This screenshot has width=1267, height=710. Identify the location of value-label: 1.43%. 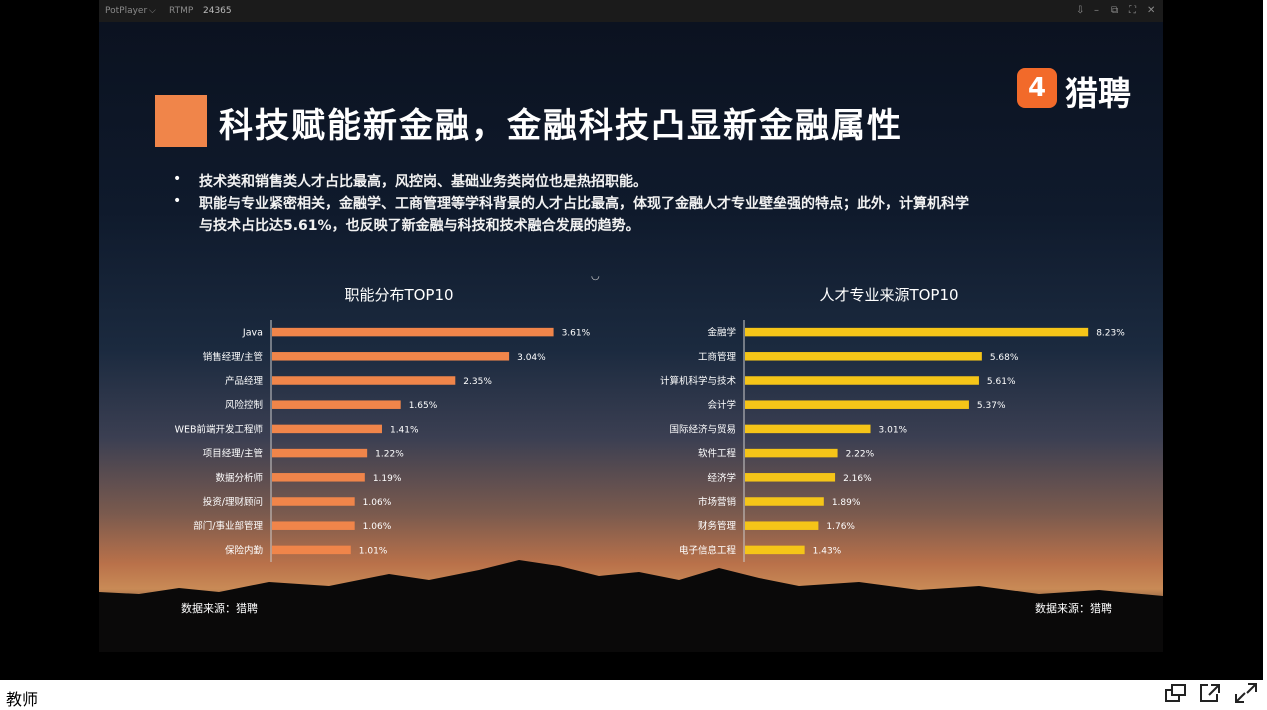
(827, 551).